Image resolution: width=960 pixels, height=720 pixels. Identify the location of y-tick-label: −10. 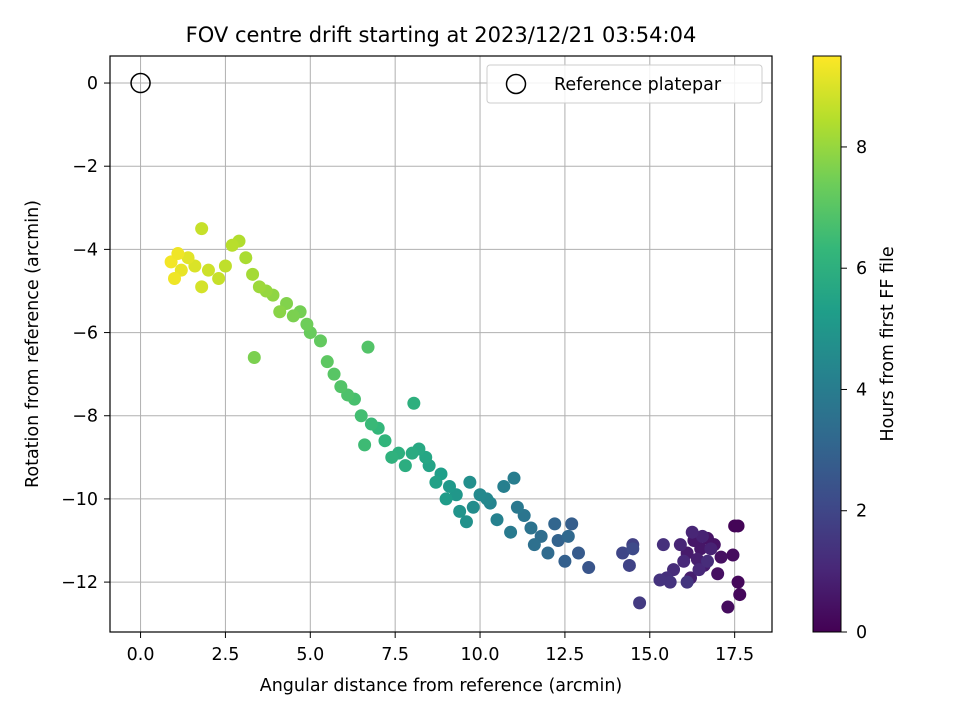
(79, 500).